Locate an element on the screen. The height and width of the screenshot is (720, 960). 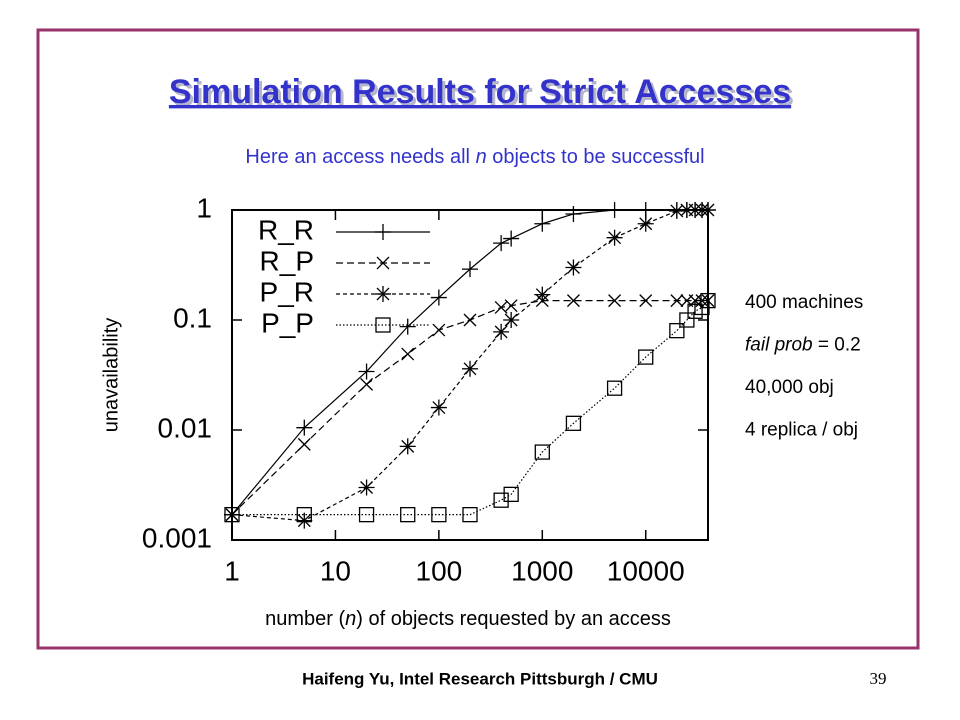
x-tick-label: 1000 is located at coordinates (542, 570).